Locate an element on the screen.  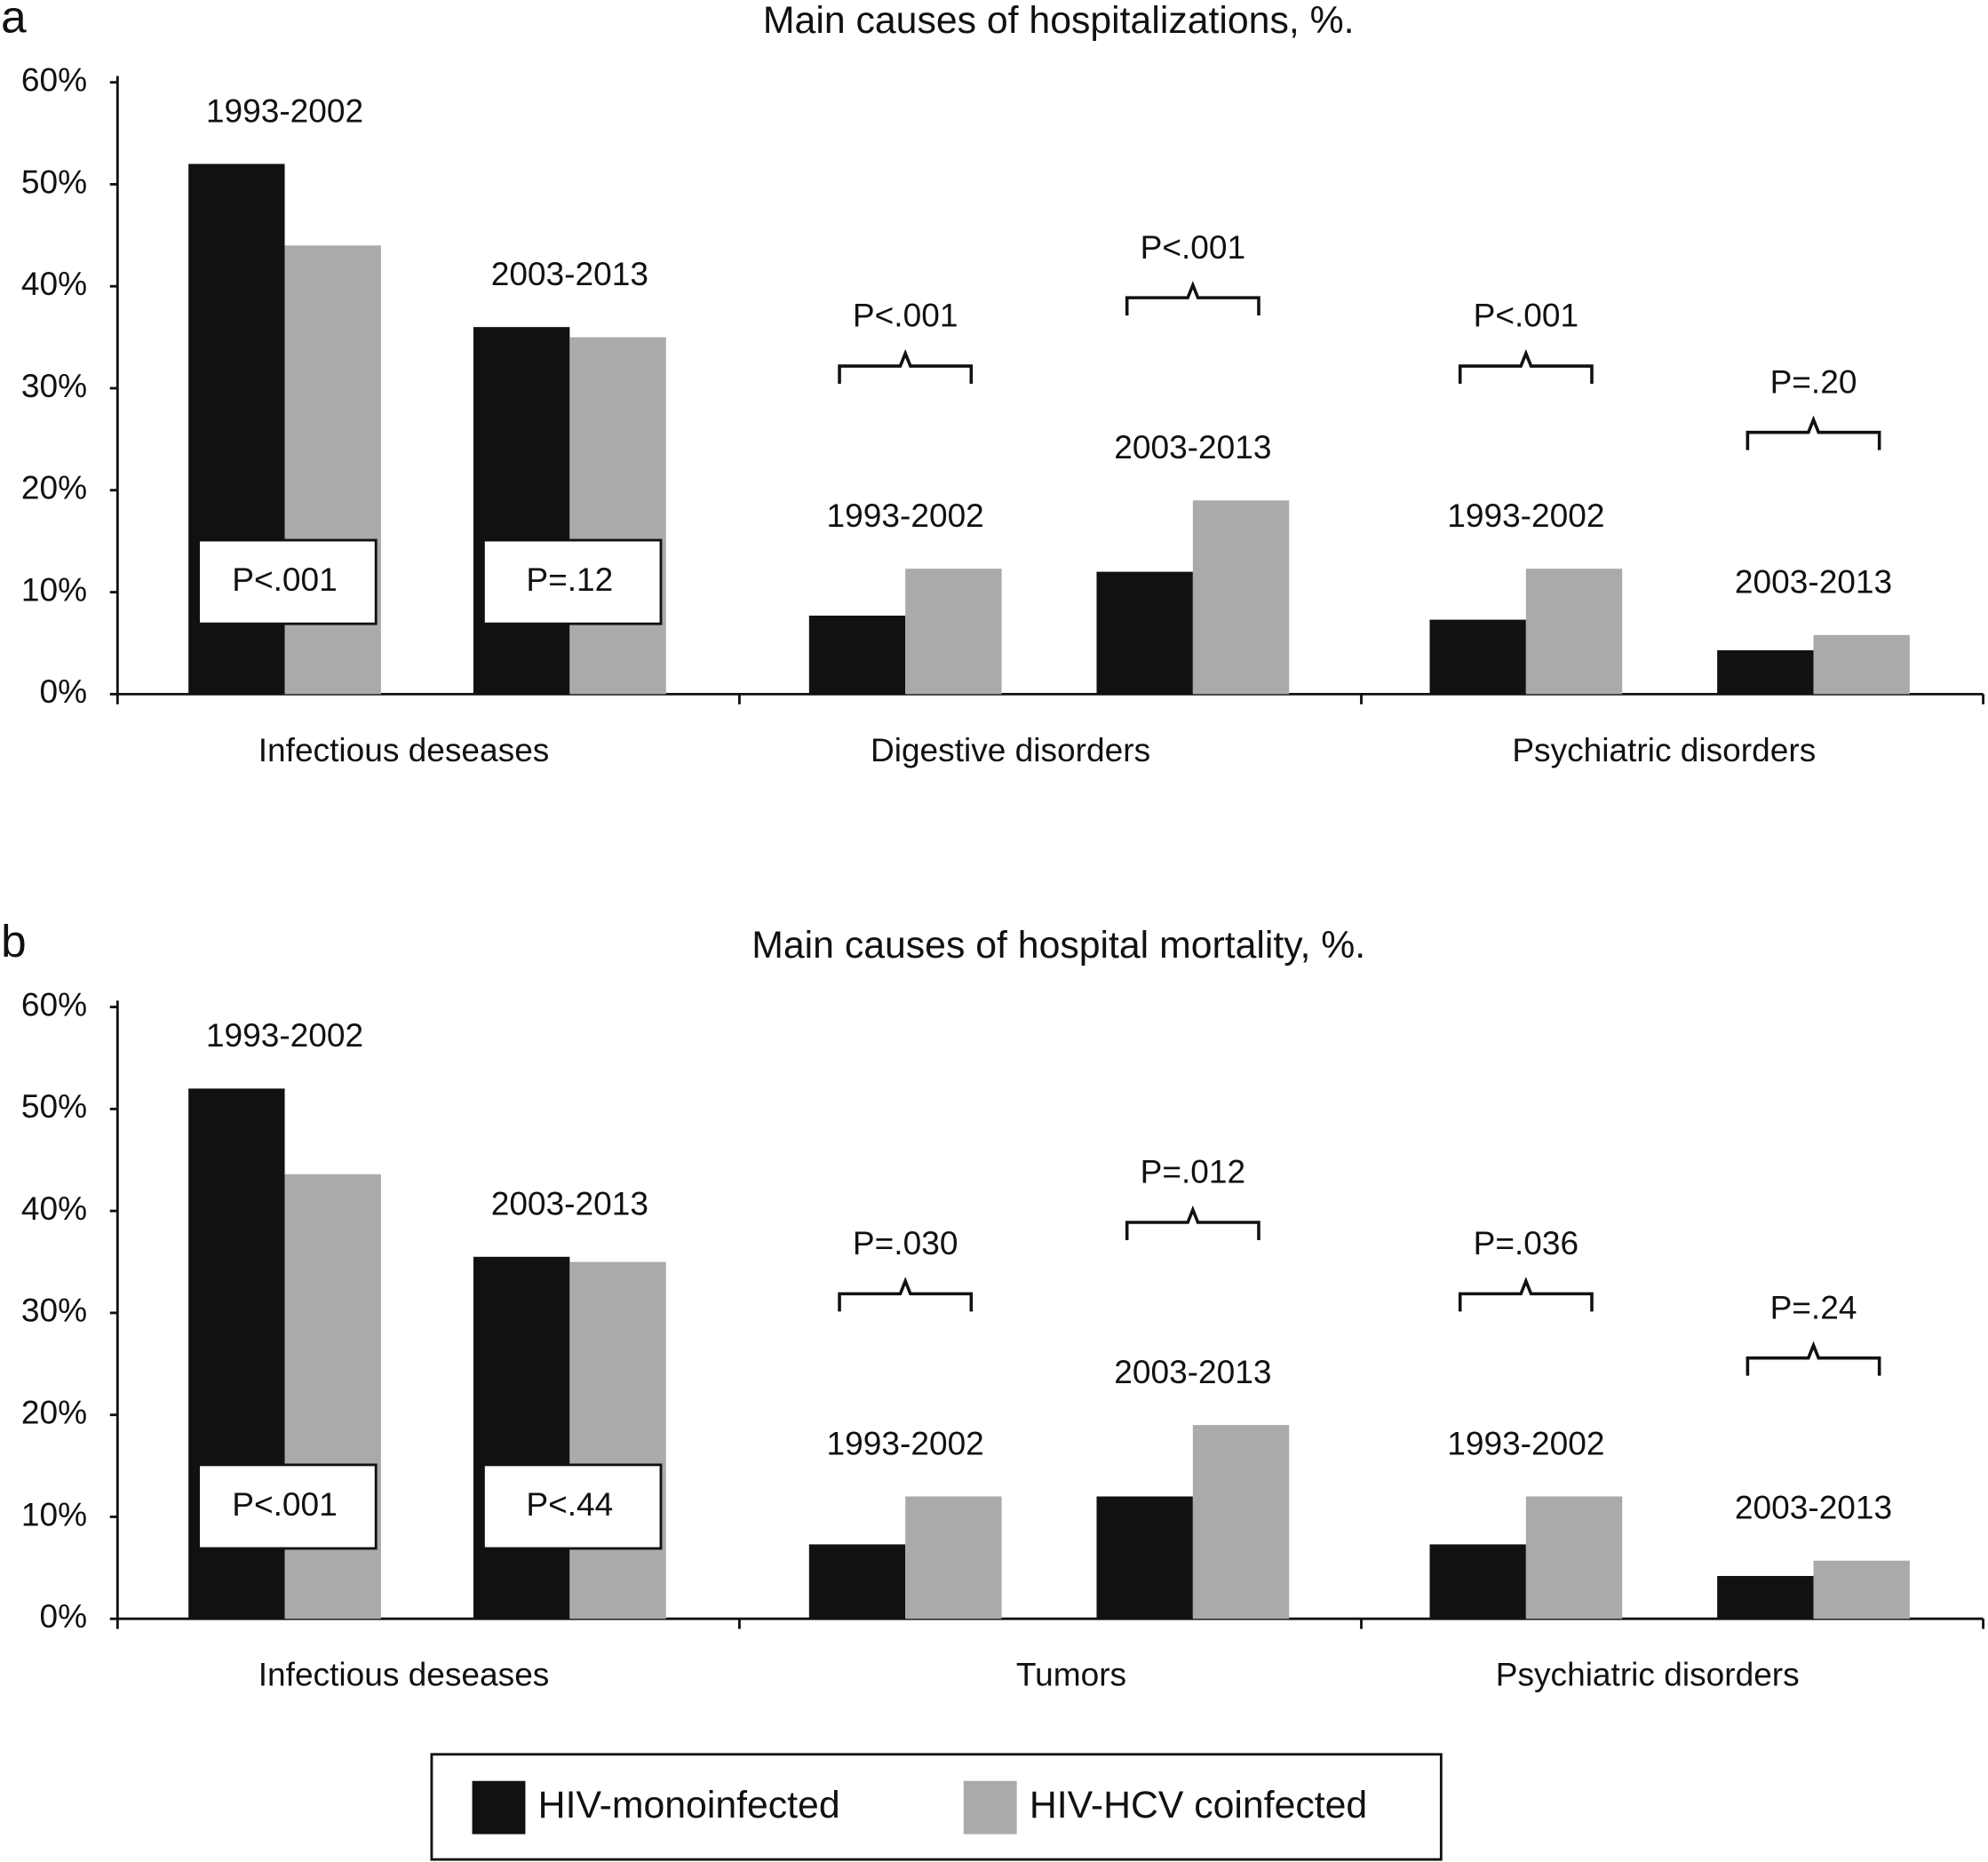
legend-label: HIV-monoinfected is located at coordinates (689, 1805).